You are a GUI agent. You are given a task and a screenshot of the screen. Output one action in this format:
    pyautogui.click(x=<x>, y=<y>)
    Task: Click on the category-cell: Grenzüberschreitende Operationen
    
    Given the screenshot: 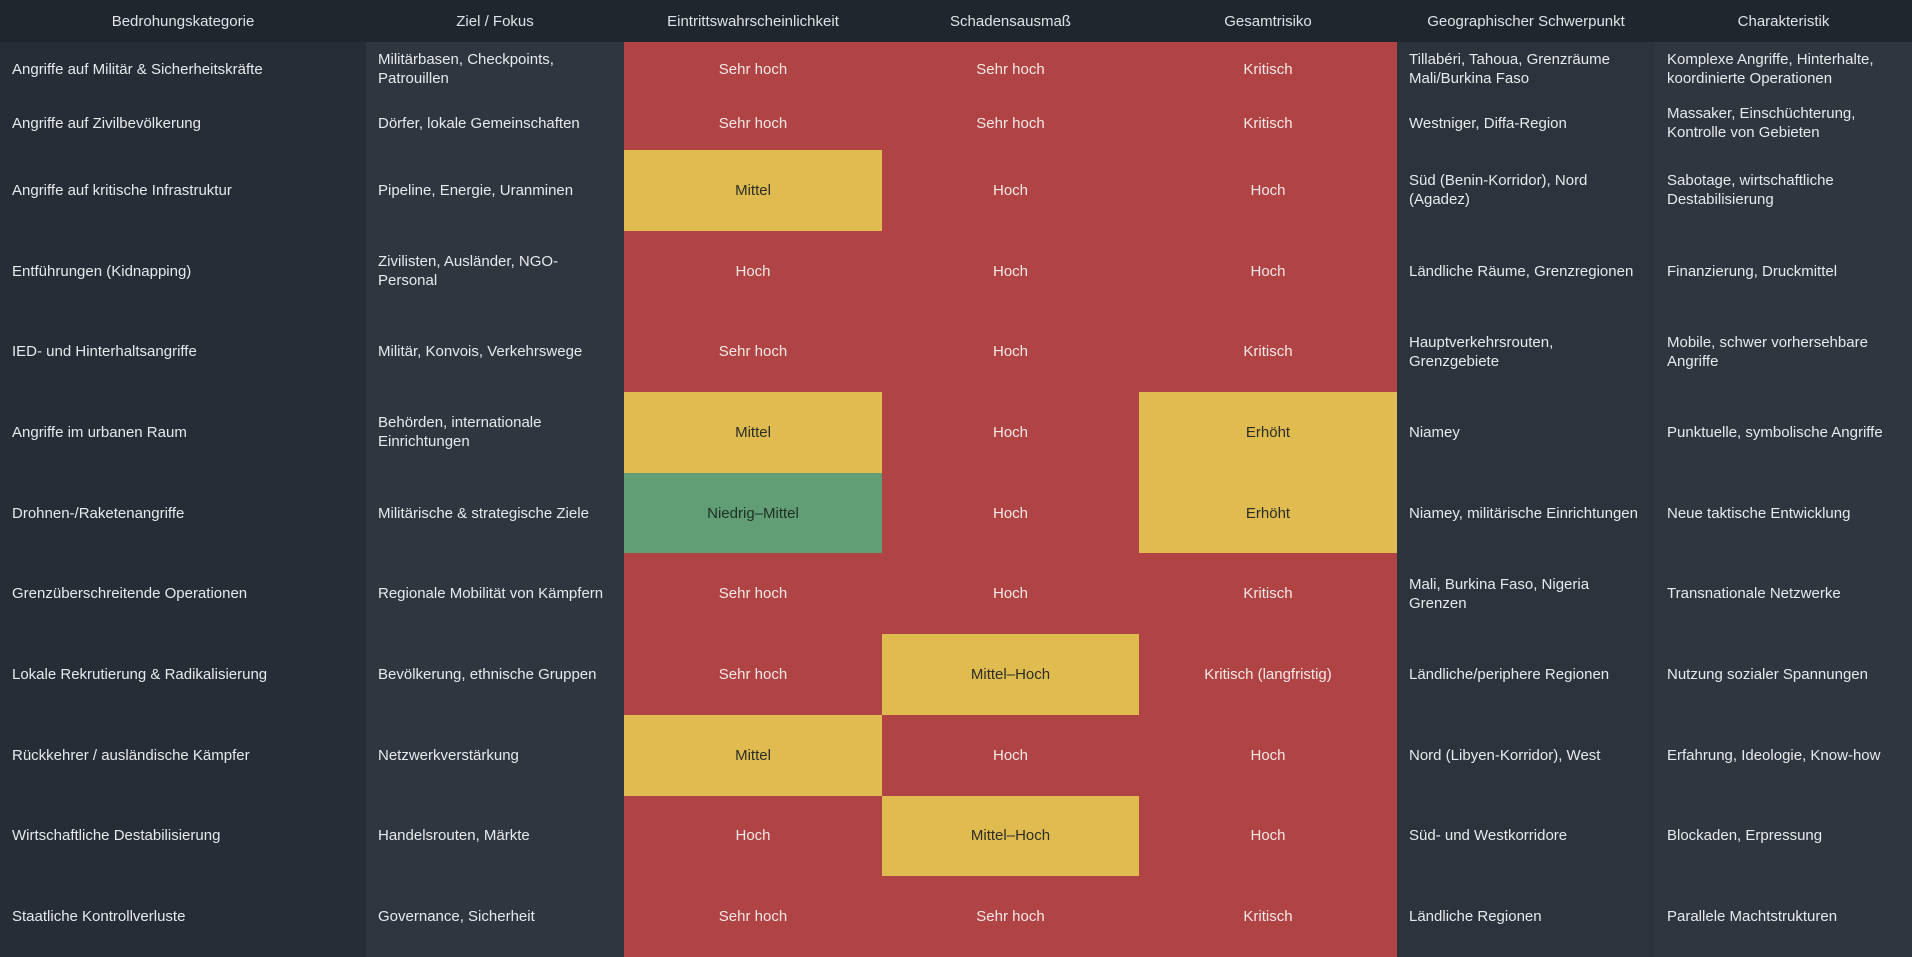 What is the action you would take?
    pyautogui.click(x=183, y=594)
    